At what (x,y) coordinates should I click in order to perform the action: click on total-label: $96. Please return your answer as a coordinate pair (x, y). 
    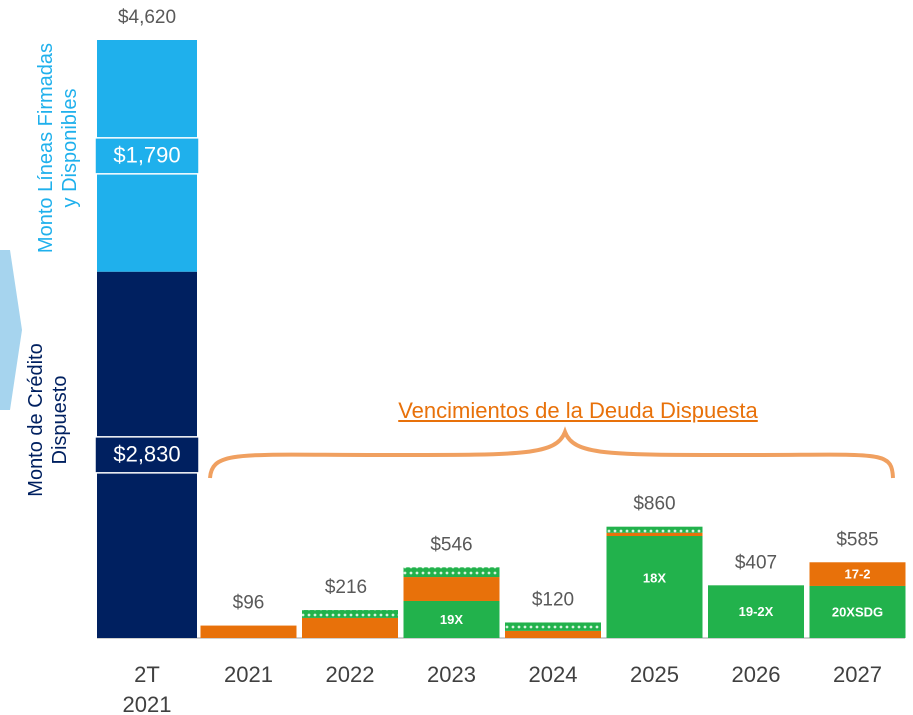
    Looking at the image, I should click on (249, 603).